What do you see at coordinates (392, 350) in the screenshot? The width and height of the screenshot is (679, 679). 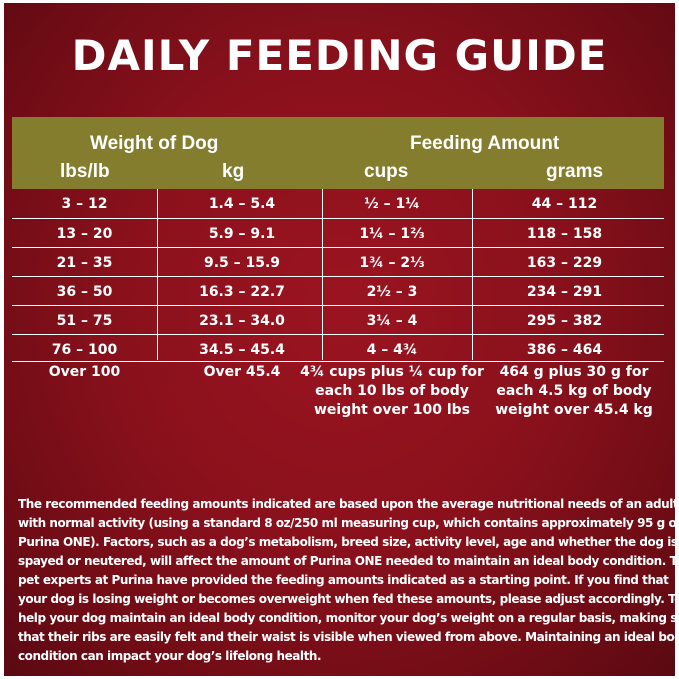 I see `cell-cups: 4 – 4¾` at bounding box center [392, 350].